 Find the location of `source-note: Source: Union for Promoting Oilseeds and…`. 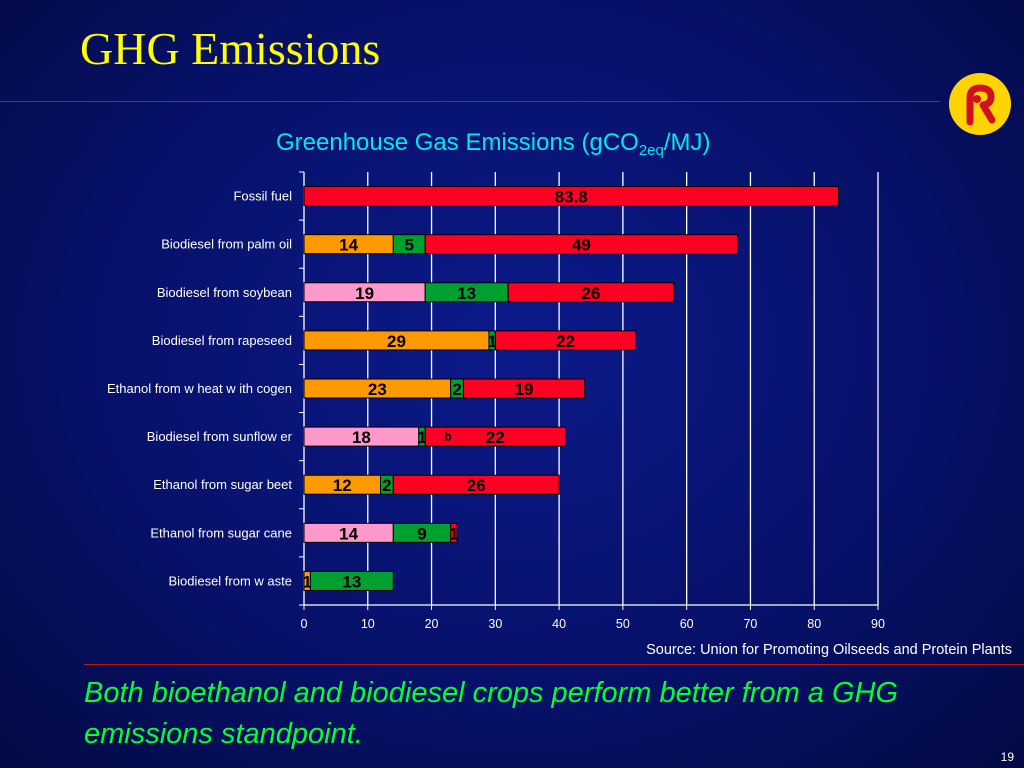

source-note: Source: Union for Promoting Oilseeds and… is located at coordinates (829, 650).